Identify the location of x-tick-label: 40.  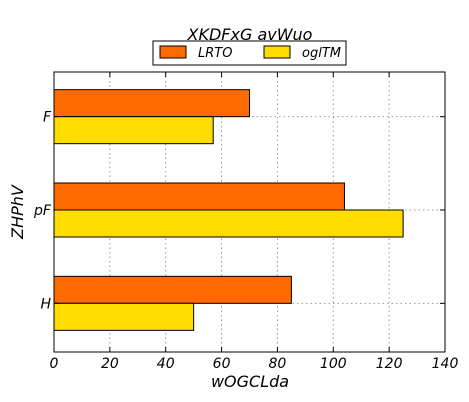
(166, 364).